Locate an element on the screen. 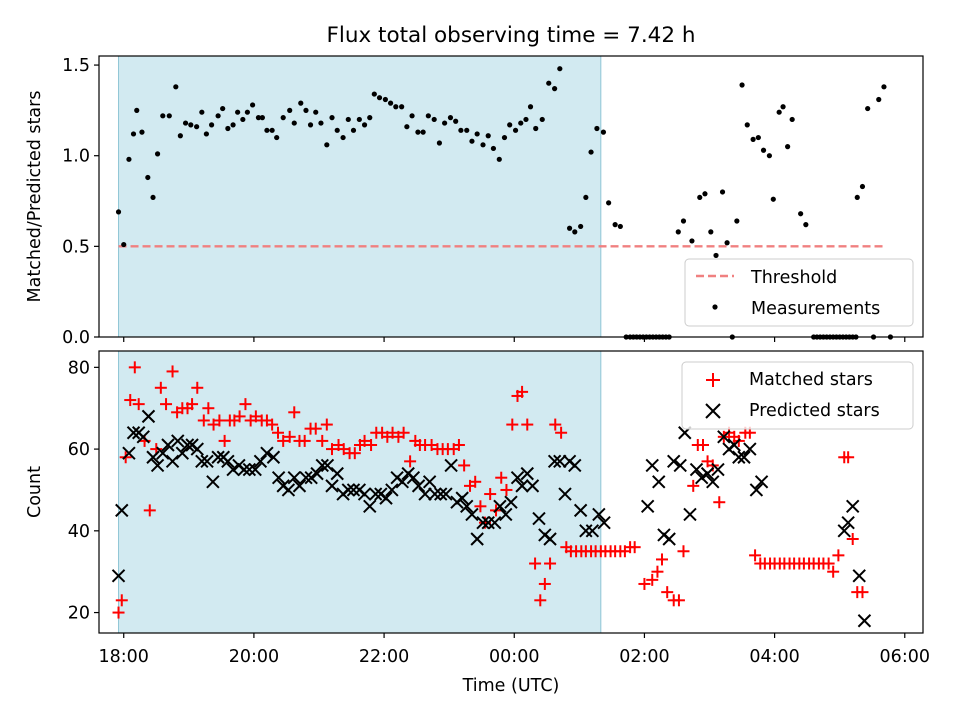  top-legend-box is located at coordinates (799, 292).